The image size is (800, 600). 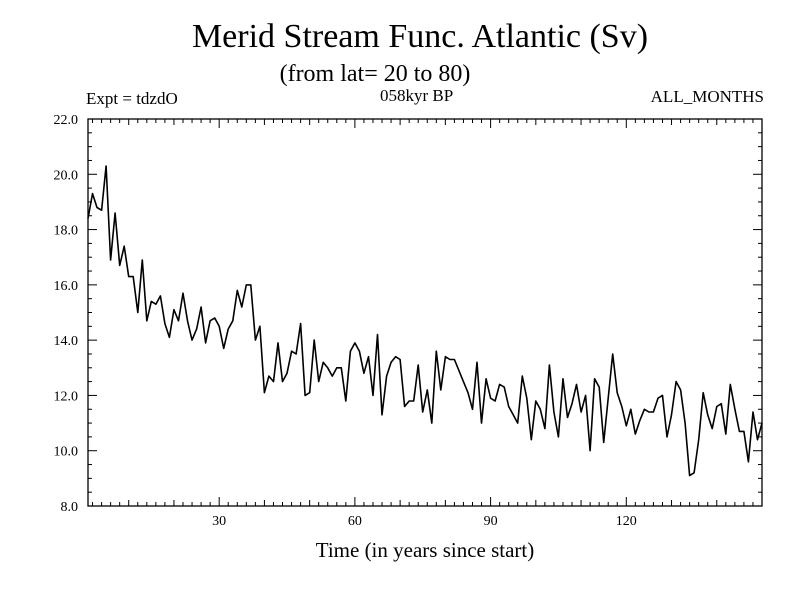 What do you see at coordinates (66, 231) in the screenshot?
I see `y-tick-label: 18.0` at bounding box center [66, 231].